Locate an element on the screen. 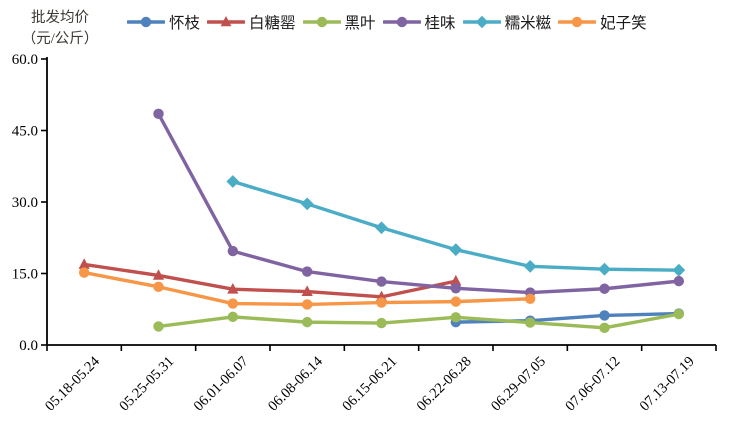 This screenshot has width=755, height=435. x-axis-label: 05.18-05.24 is located at coordinates (72, 383).